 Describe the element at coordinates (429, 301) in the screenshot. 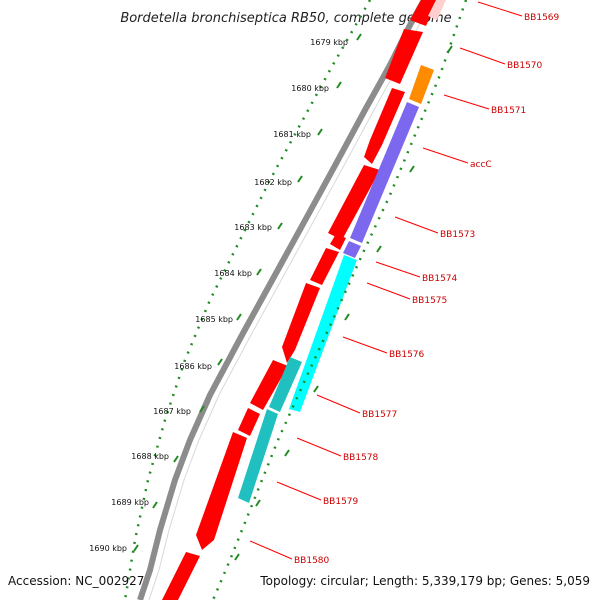

I see `gene-label: BB1575` at that location.